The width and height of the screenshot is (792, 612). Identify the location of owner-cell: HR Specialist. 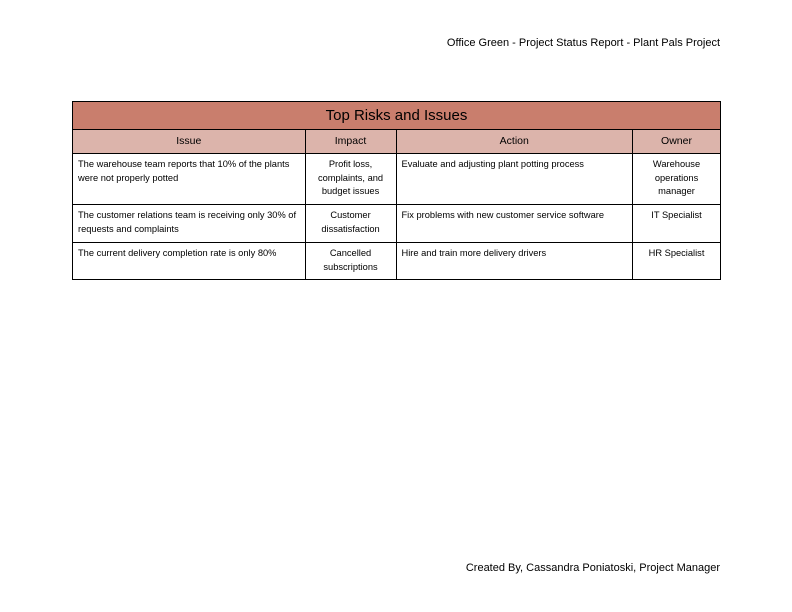
(676, 261).